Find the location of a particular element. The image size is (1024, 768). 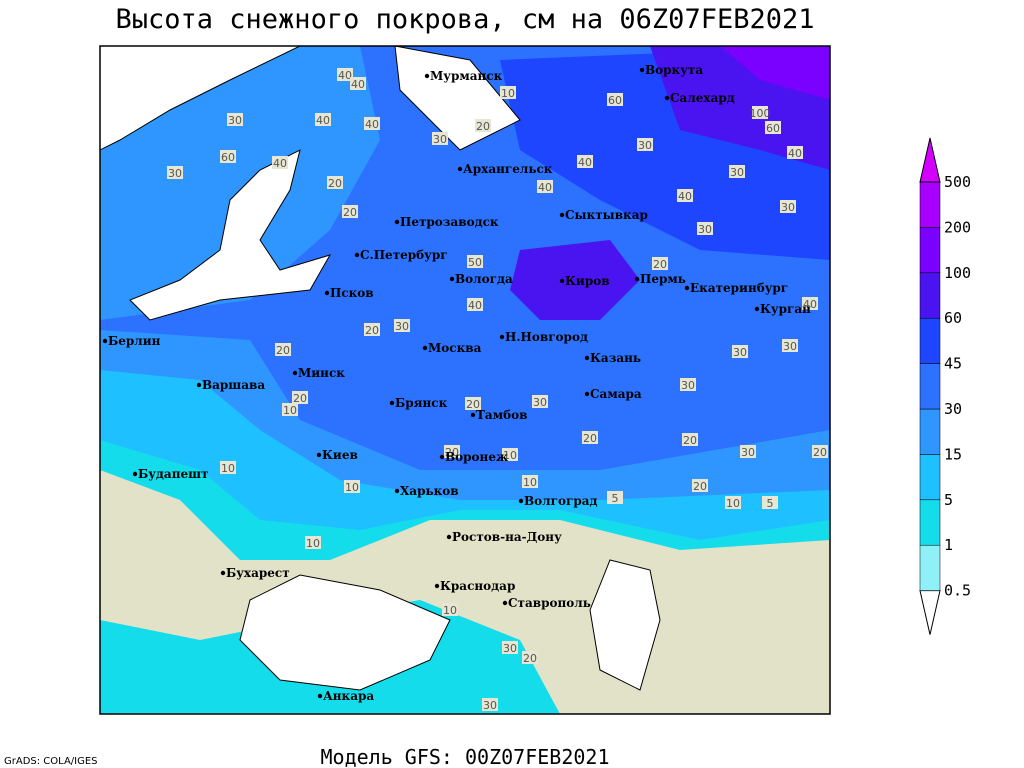

city-label: Псков is located at coordinates (352, 293).